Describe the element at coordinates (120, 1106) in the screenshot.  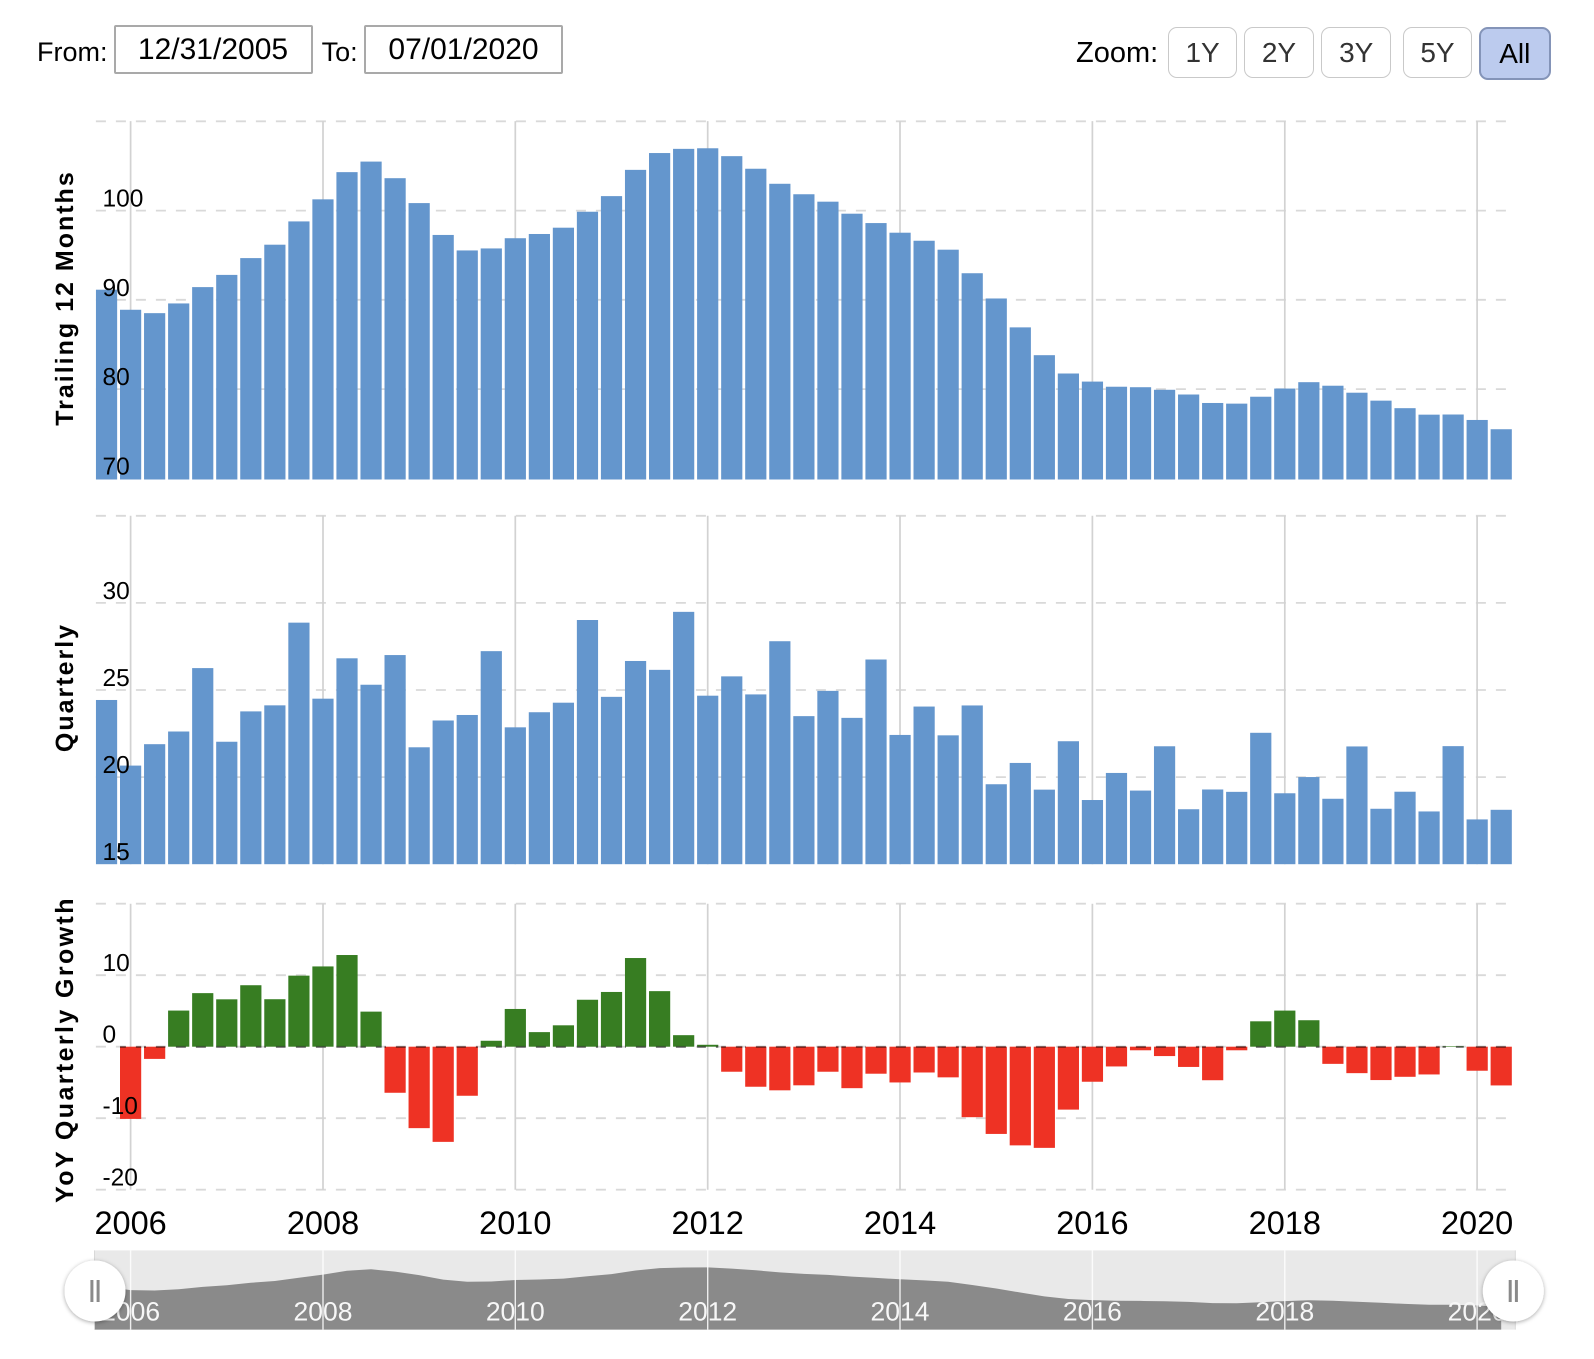
I see `svg-text: -10` at that location.